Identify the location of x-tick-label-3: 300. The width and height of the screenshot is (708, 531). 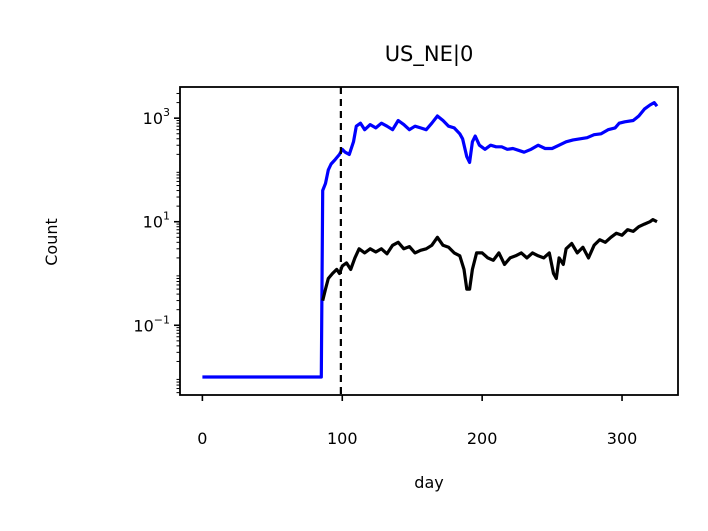
(622, 438).